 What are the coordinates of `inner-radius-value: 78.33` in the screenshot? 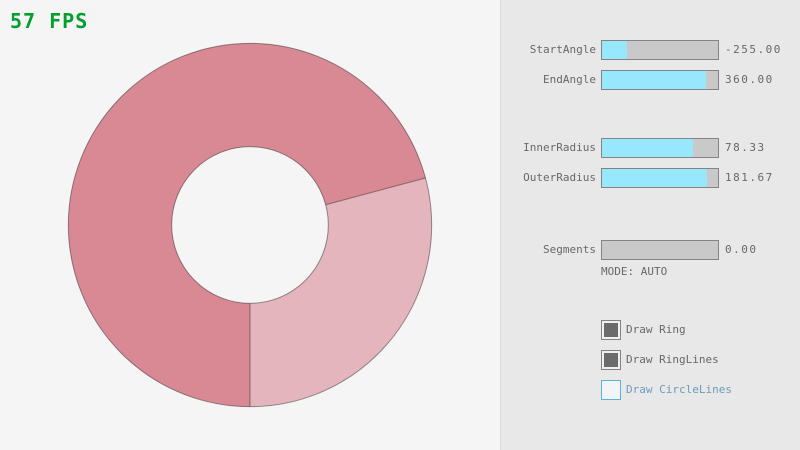 It's located at (745, 147).